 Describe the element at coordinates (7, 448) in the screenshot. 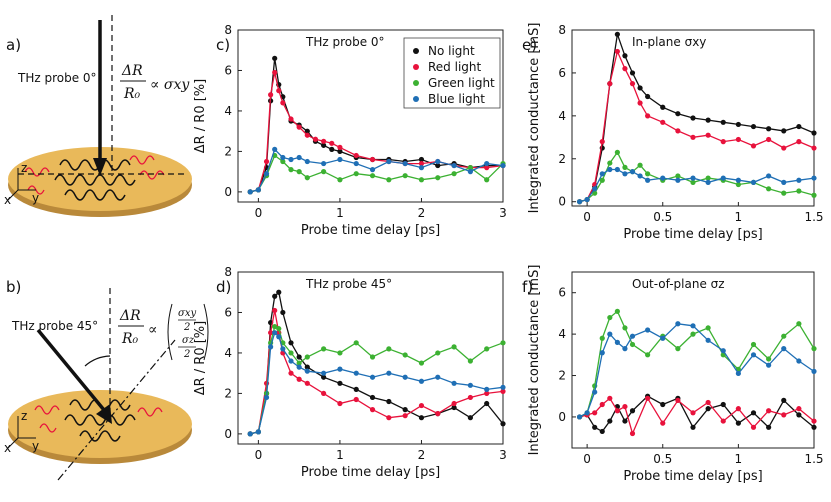

I see `axis-label-x: x` at that location.